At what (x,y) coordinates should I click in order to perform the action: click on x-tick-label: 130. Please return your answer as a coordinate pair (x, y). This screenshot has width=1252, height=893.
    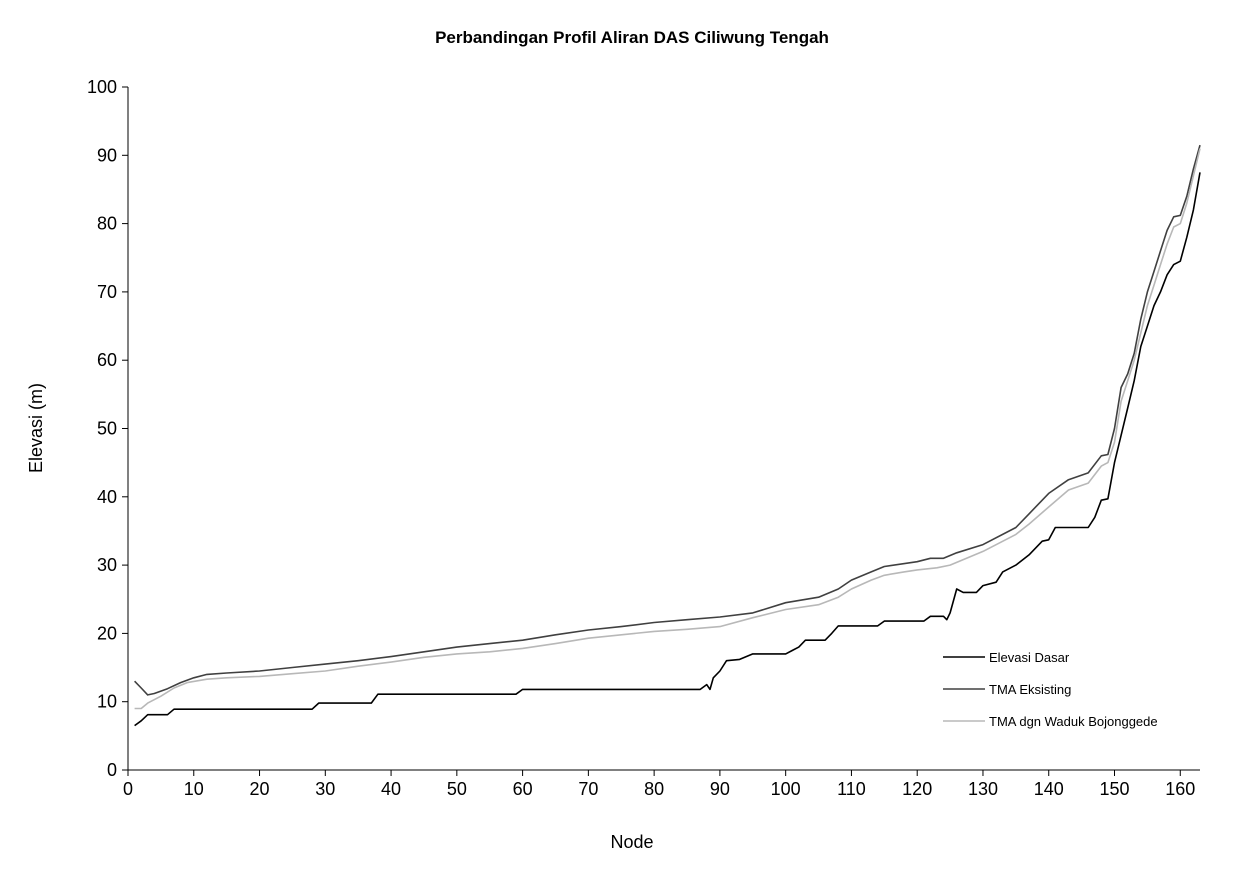
    Looking at the image, I should click on (983, 789).